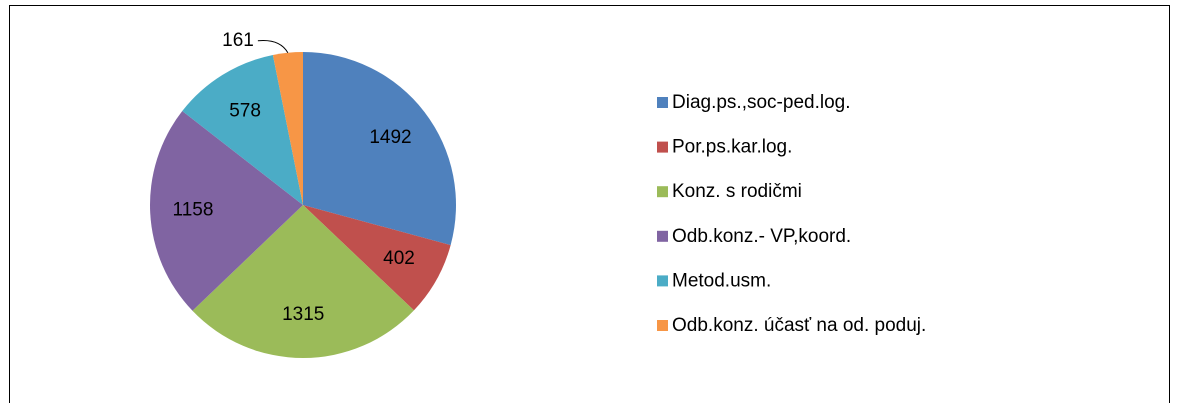 This screenshot has height=403, width=1179. Describe the element at coordinates (799, 325) in the screenshot. I see `legend-label: Odb.konz. účasť na od. poduj.` at that location.